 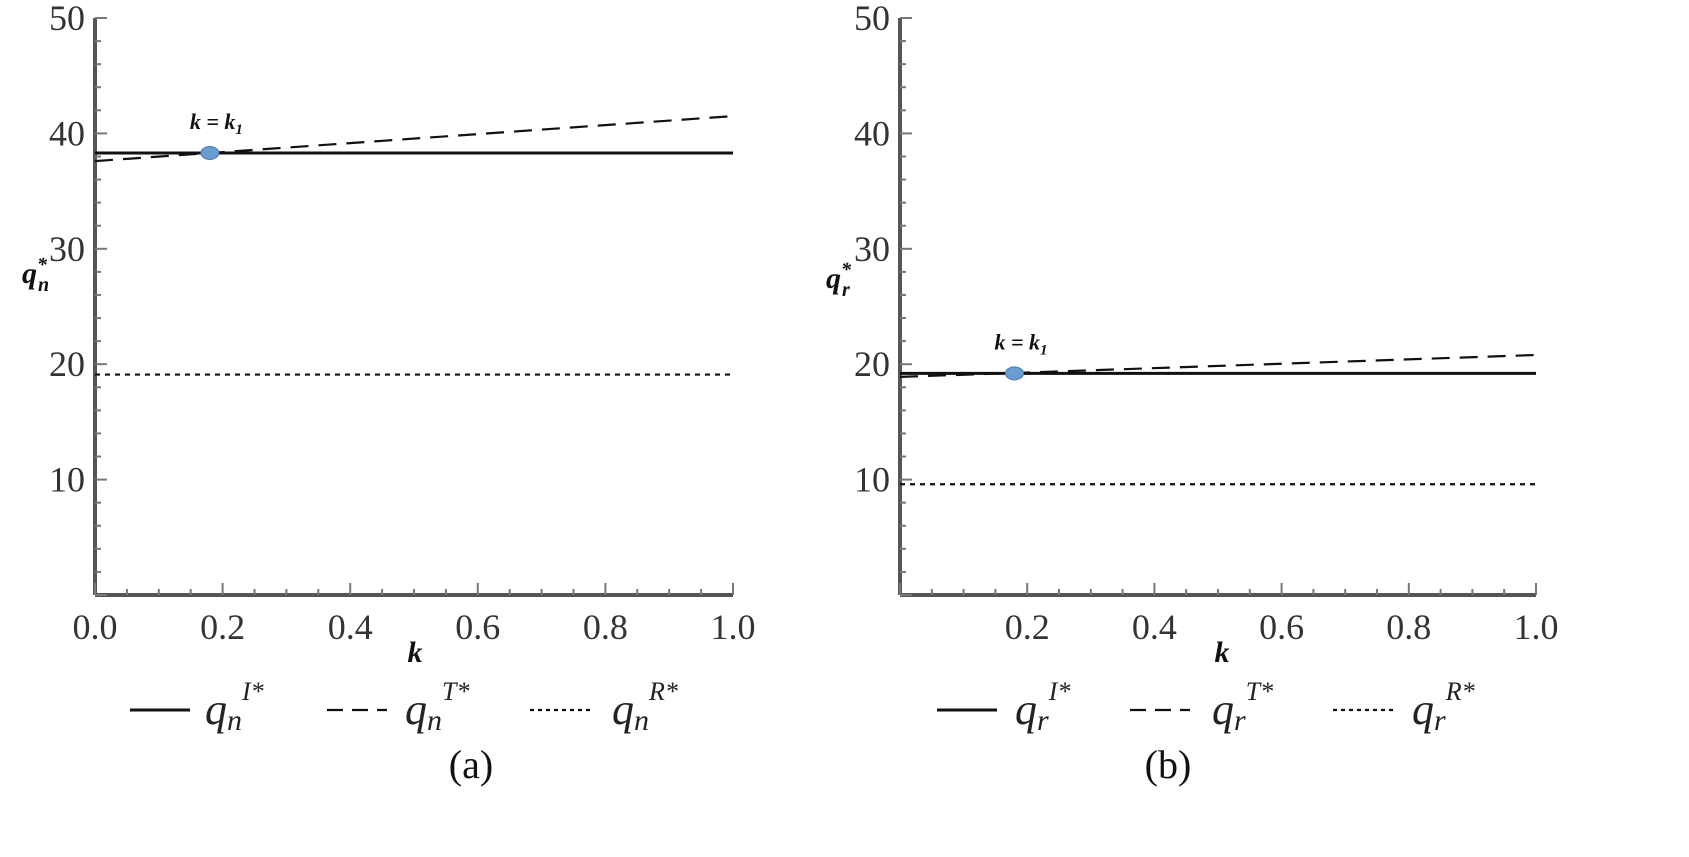 I want to click on legend-entry: qrT*, so click(x=1242, y=707).